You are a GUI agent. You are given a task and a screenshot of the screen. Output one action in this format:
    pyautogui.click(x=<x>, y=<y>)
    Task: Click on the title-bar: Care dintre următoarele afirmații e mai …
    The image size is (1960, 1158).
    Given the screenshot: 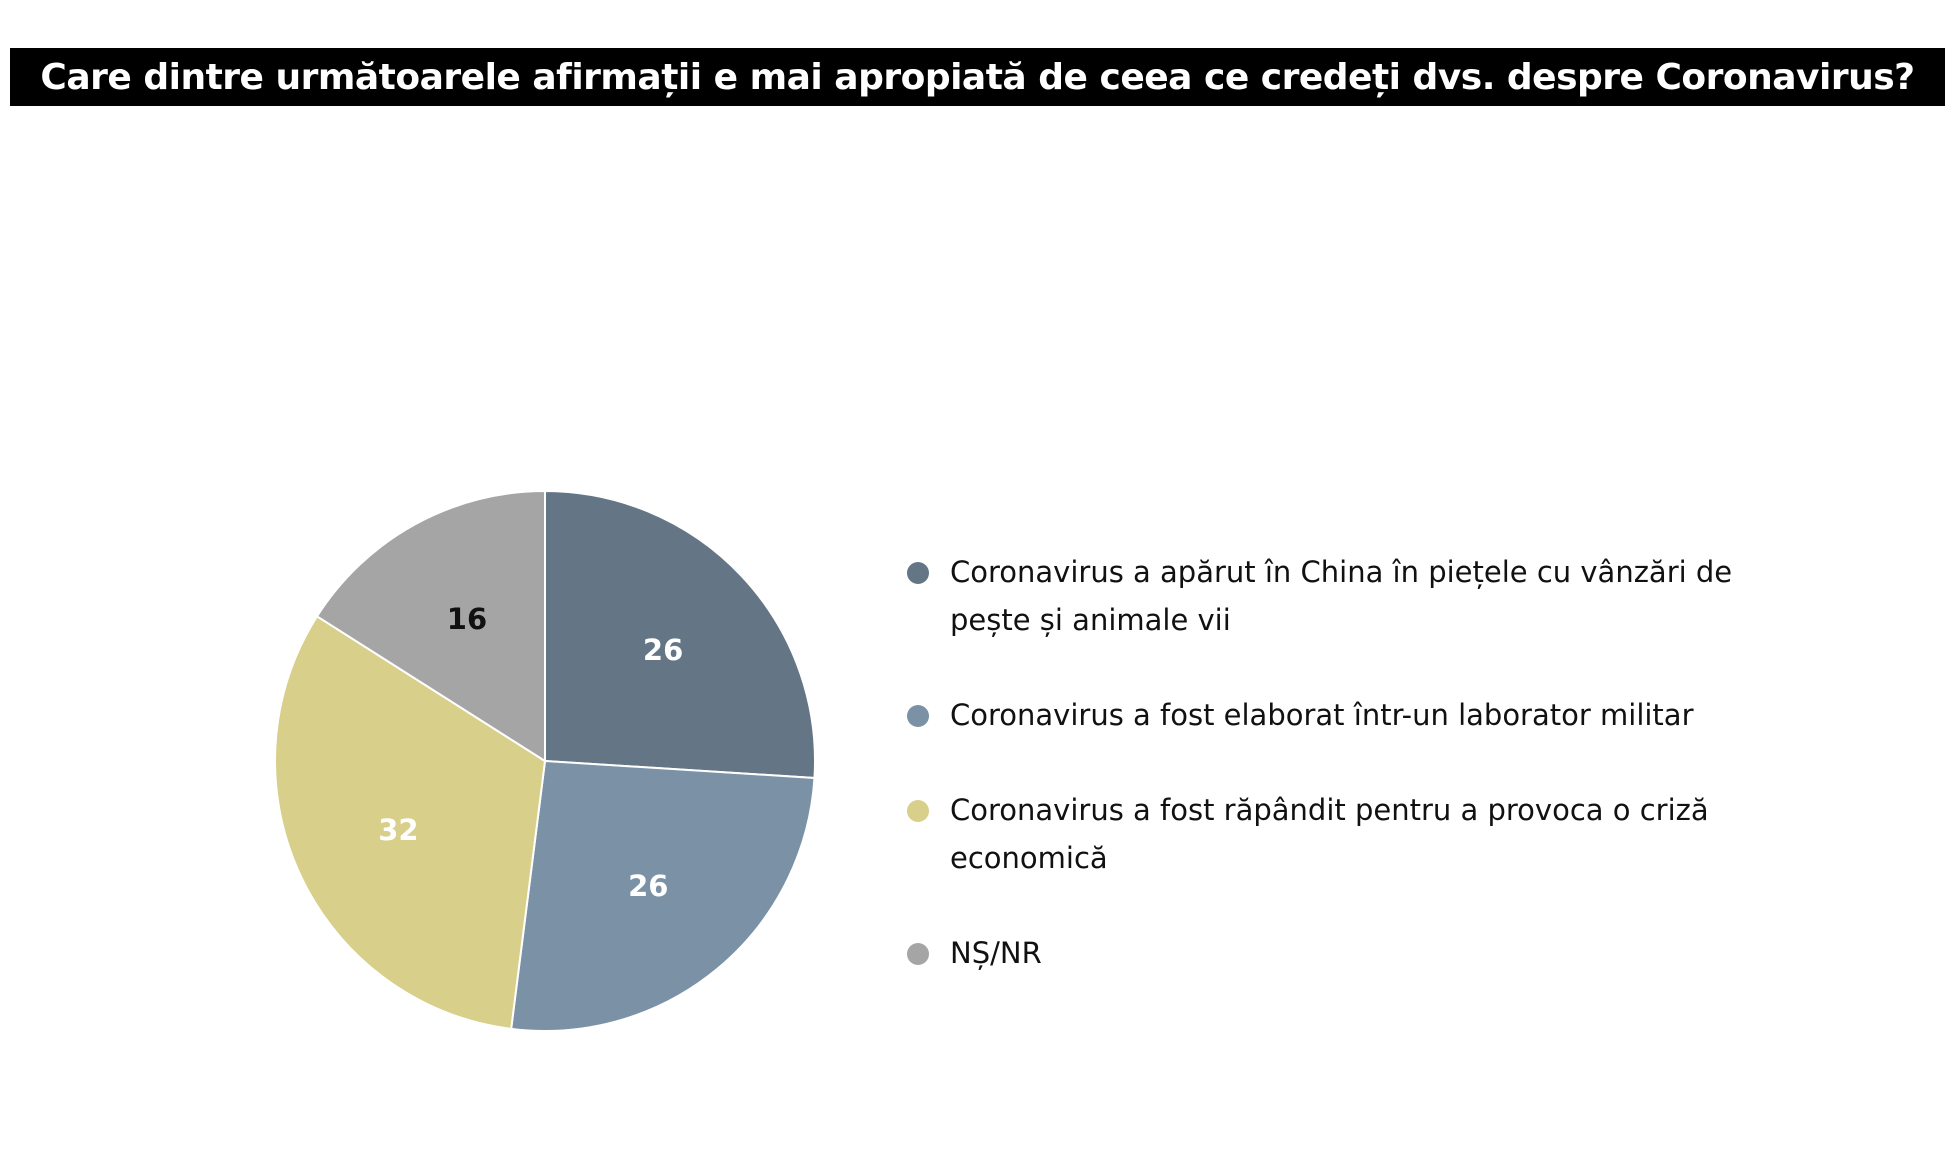 What is the action you would take?
    pyautogui.click(x=977, y=77)
    